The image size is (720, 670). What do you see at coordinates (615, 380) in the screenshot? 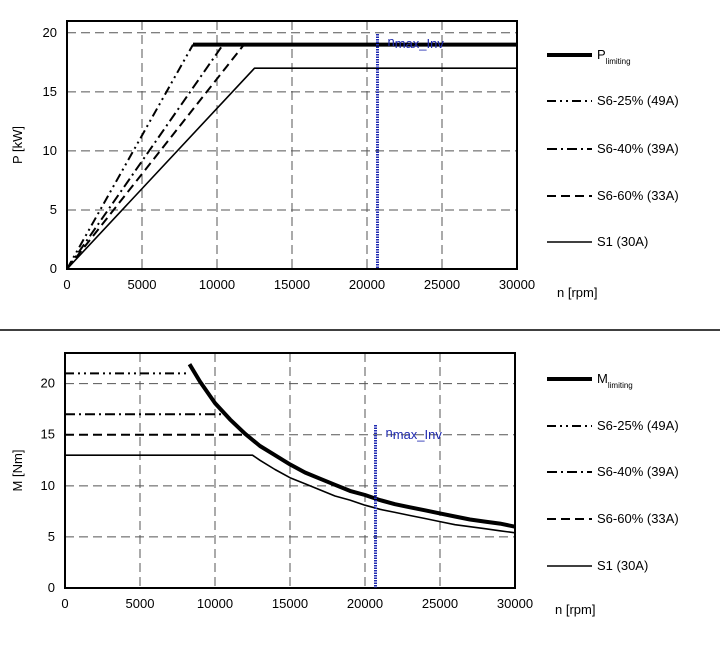
I see `legend-label: Mlimiting` at bounding box center [615, 380].